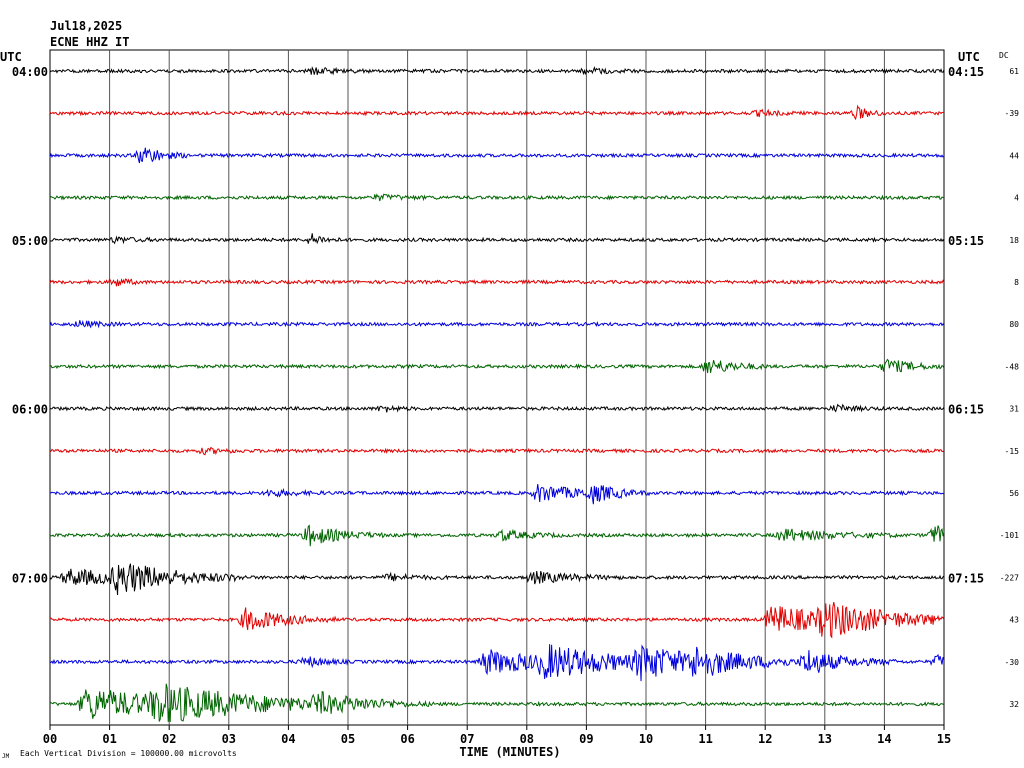  What do you see at coordinates (1012, 662) in the screenshot?
I see `dc-value-label: -30` at bounding box center [1012, 662].